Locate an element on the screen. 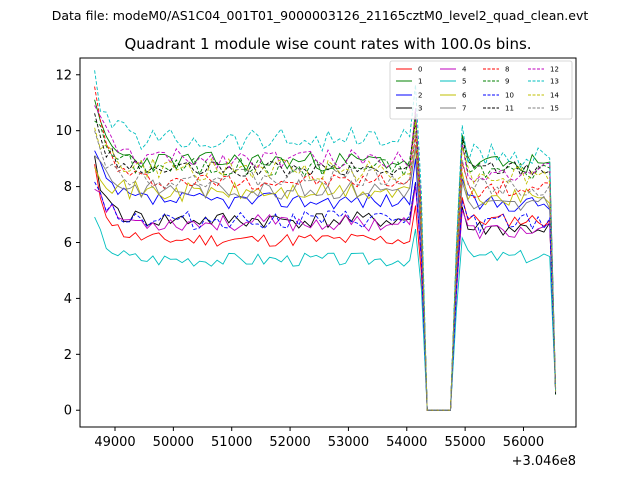  x-tick-label: 49000 is located at coordinates (114, 442).